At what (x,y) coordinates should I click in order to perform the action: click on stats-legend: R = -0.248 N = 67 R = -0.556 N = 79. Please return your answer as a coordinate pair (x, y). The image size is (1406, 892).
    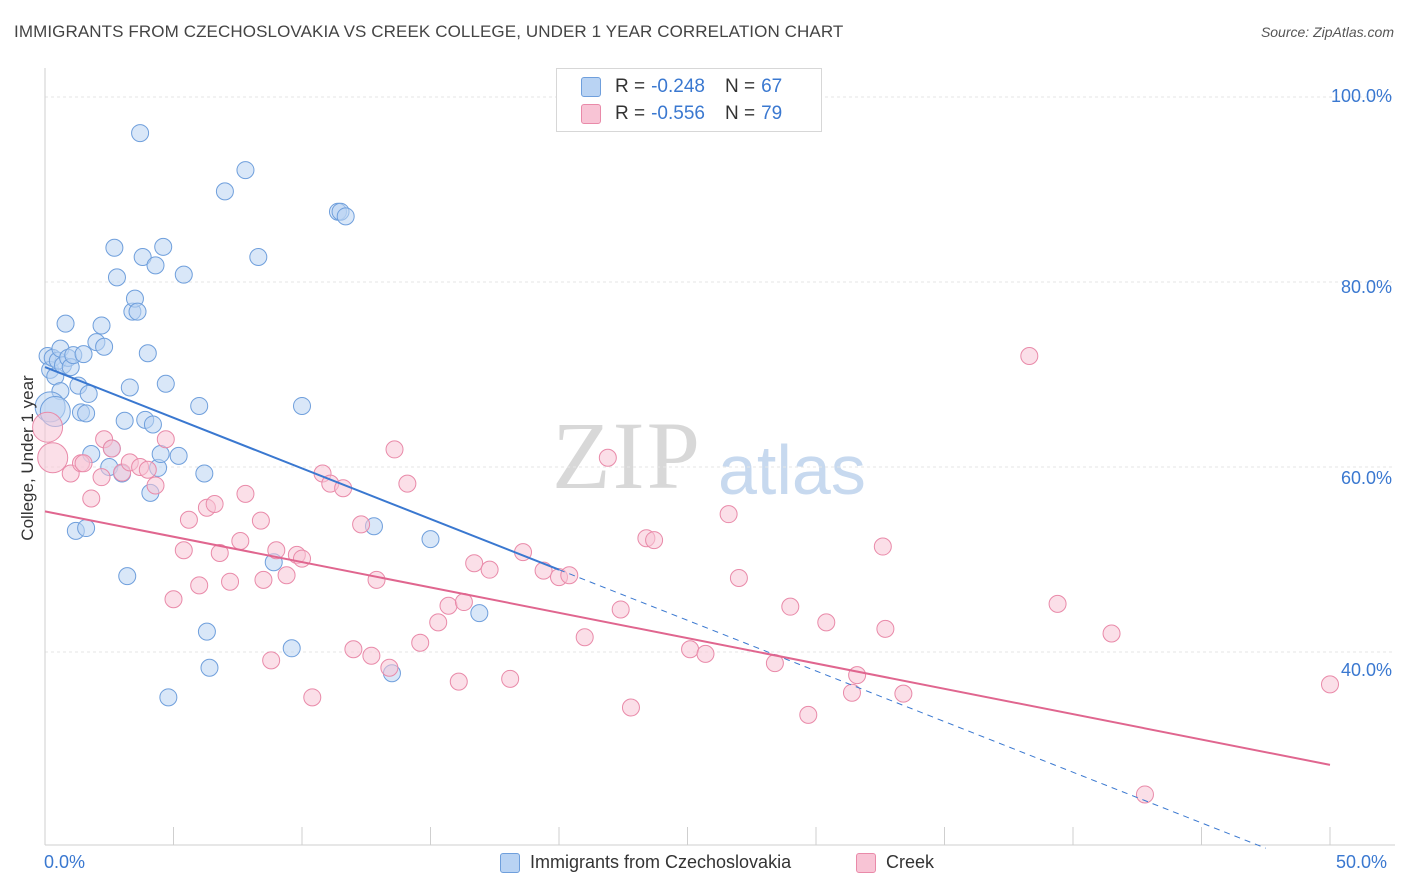
    Looking at the image, I should click on (689, 100).